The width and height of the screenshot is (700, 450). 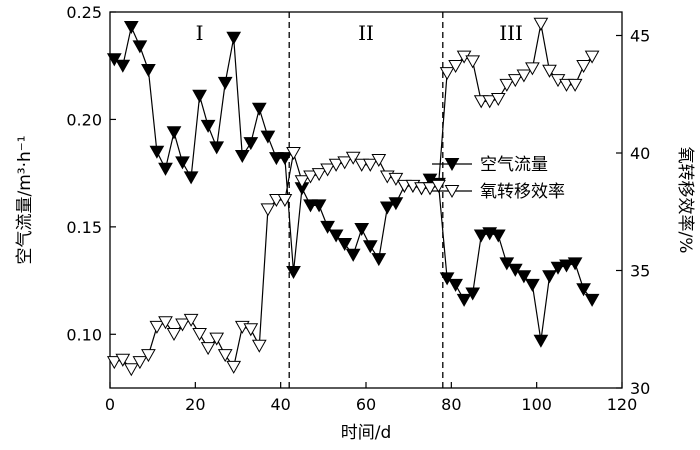 I want to click on y-right-tick-label-45: 45, so click(x=640, y=36).